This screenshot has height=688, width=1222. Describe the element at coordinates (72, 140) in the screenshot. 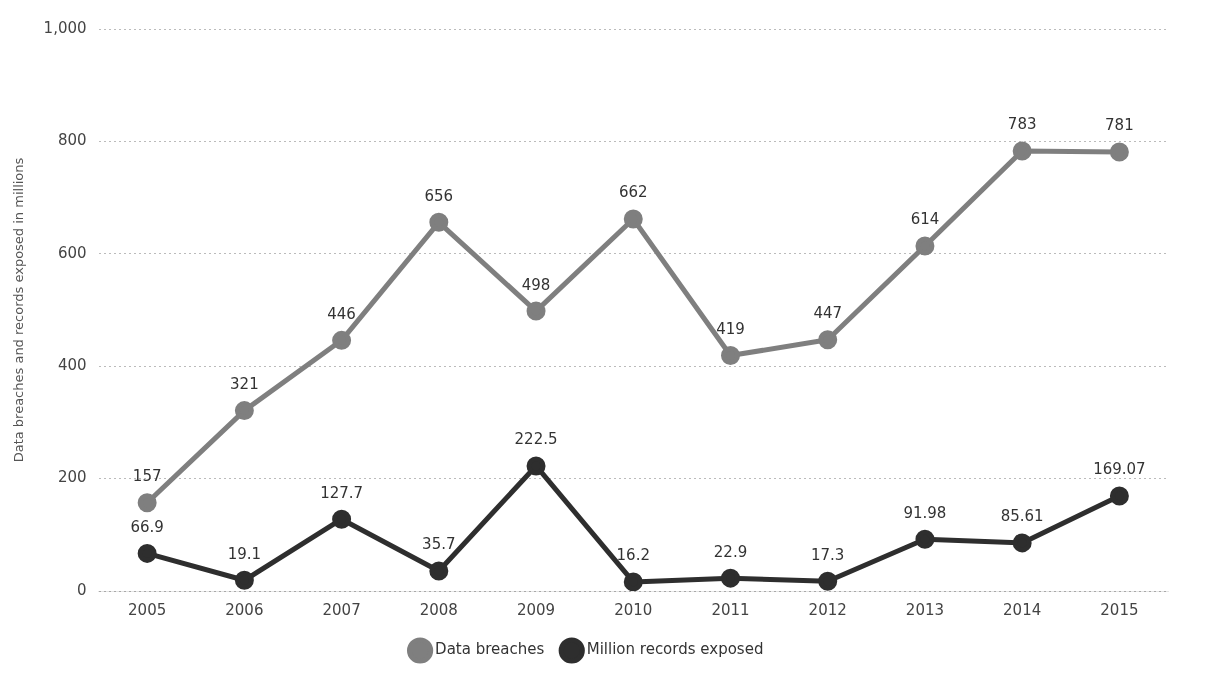

I see `y-tick-label: 800` at that location.